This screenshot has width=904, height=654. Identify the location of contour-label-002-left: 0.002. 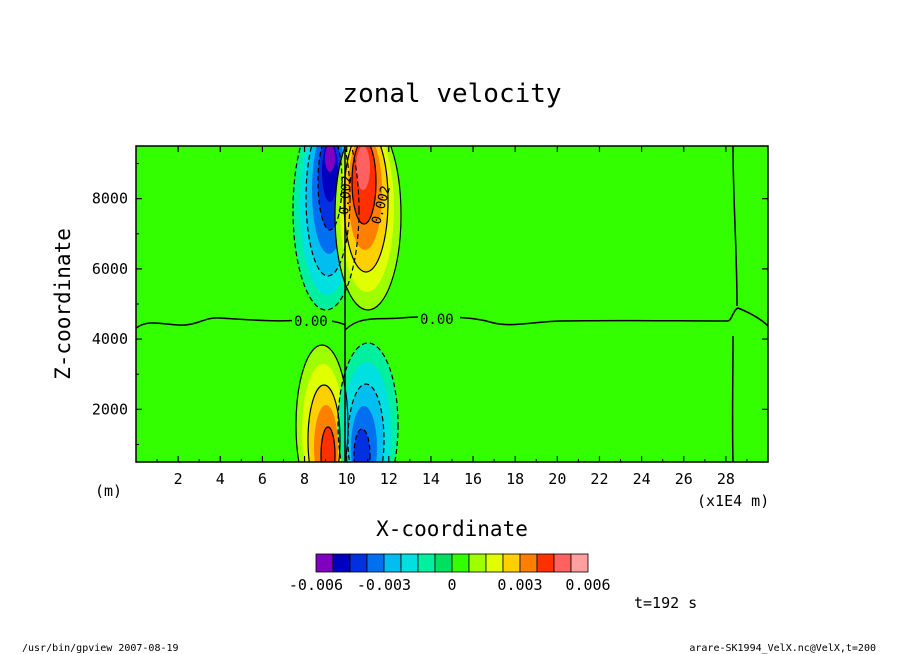
(346, 195).